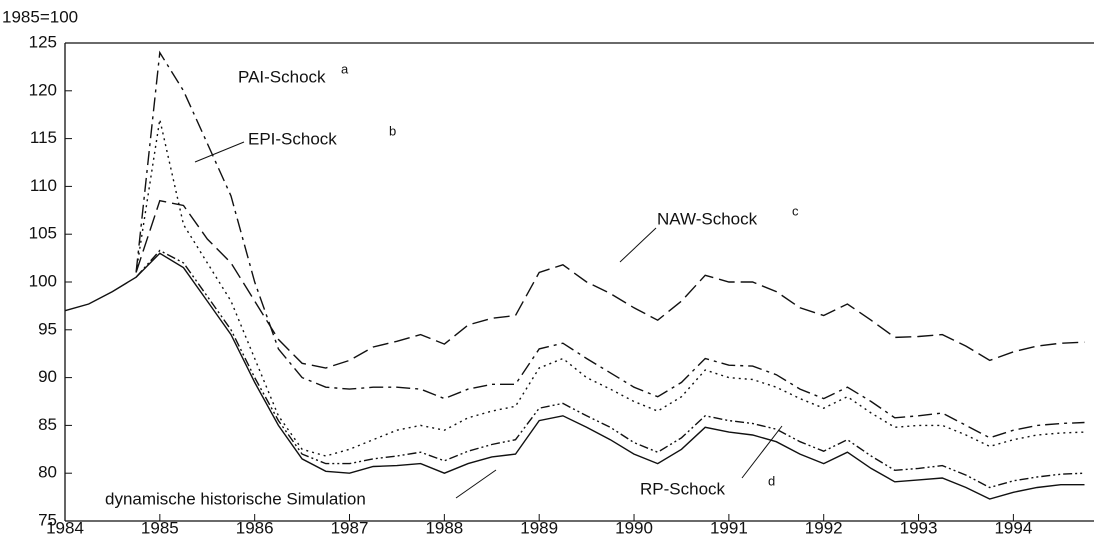 The height and width of the screenshot is (535, 1096). Describe the element at coordinates (43, 233) in the screenshot. I see `y-tick-label: 105` at that location.